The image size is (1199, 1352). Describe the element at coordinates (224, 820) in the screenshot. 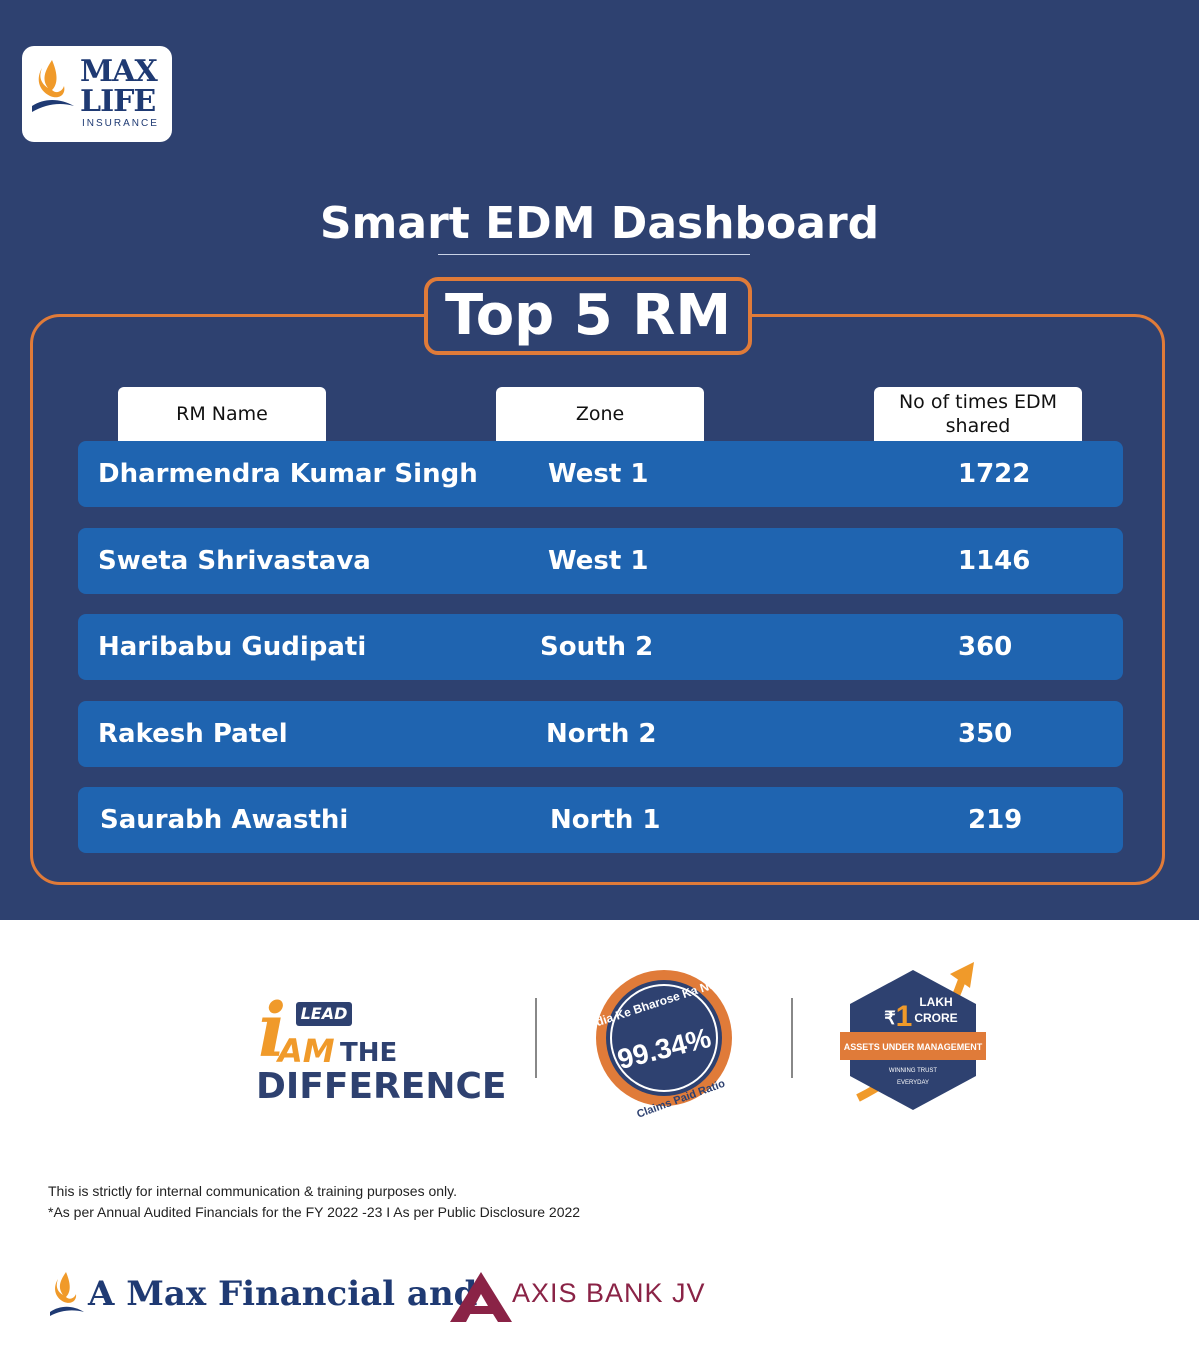

I see `rm-name: Saurabh Awasthi` at that location.